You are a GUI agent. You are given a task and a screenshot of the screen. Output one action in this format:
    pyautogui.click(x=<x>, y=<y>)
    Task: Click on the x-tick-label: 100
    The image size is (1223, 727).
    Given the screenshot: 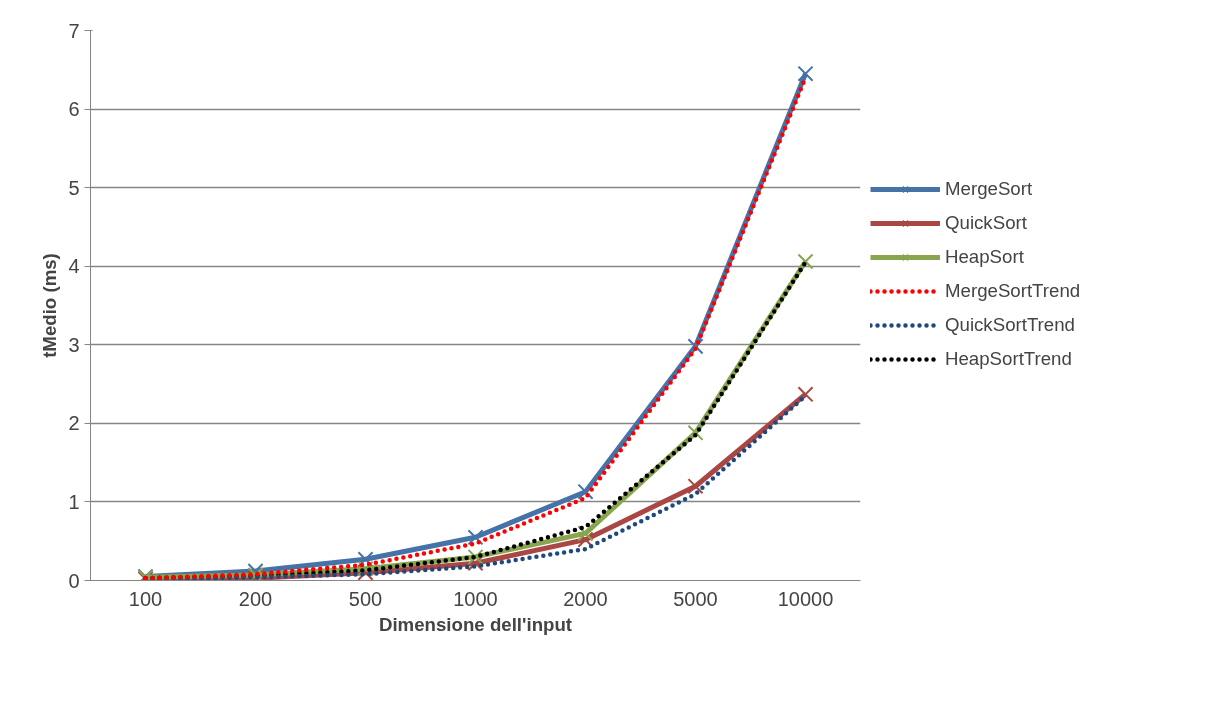 What is the action you would take?
    pyautogui.click(x=145, y=598)
    